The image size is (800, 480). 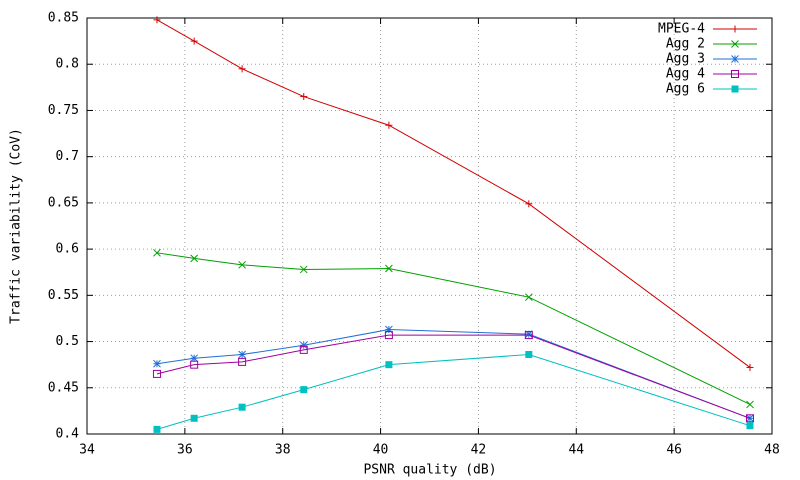 What do you see at coordinates (87, 450) in the screenshot?
I see `x-tick-label: 34` at bounding box center [87, 450].